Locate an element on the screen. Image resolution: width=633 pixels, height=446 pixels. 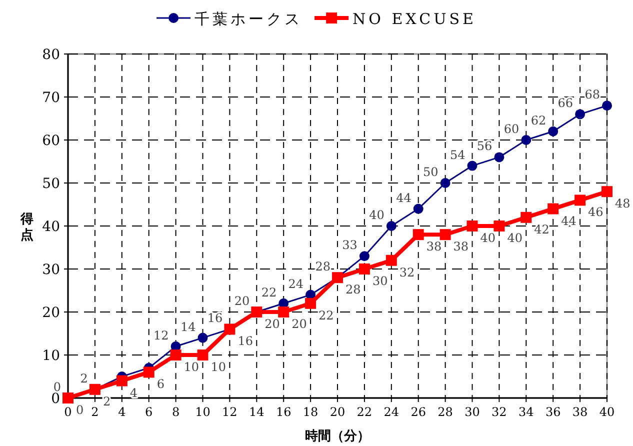
data-label: 30 is located at coordinates (380, 281).